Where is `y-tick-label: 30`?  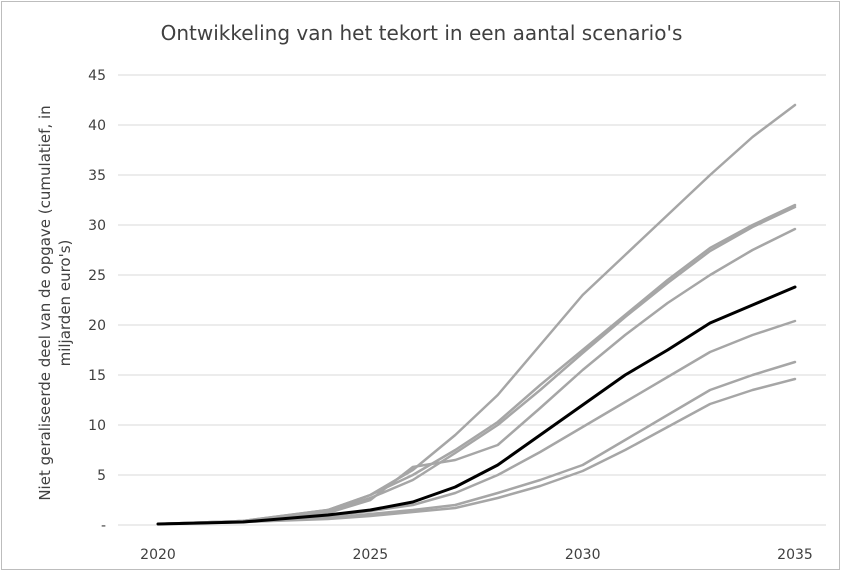
y-tick-label: 30 is located at coordinates (97, 226).